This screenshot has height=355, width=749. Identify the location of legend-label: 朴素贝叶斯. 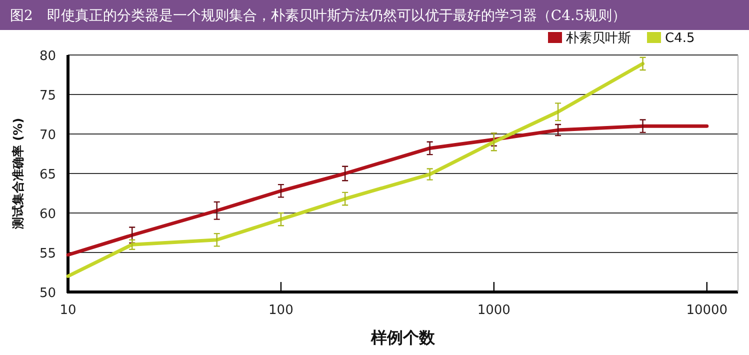
(598, 38).